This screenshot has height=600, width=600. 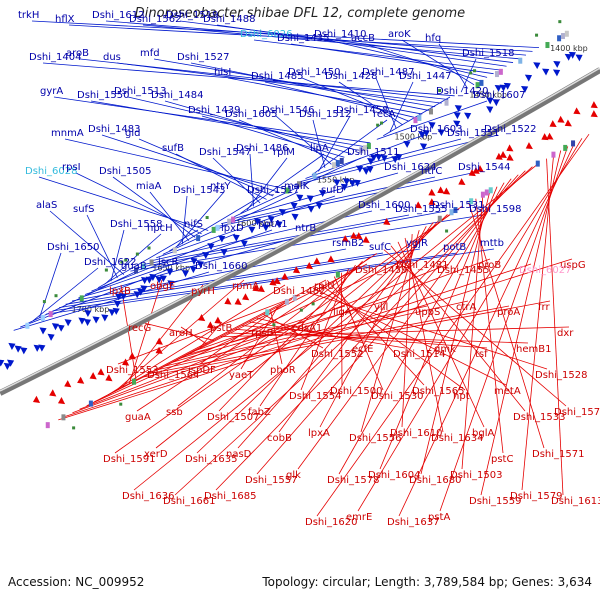 What do you see at coordinates (77, 53) in the screenshot?
I see `gene-label: aroB` at bounding box center [77, 53].